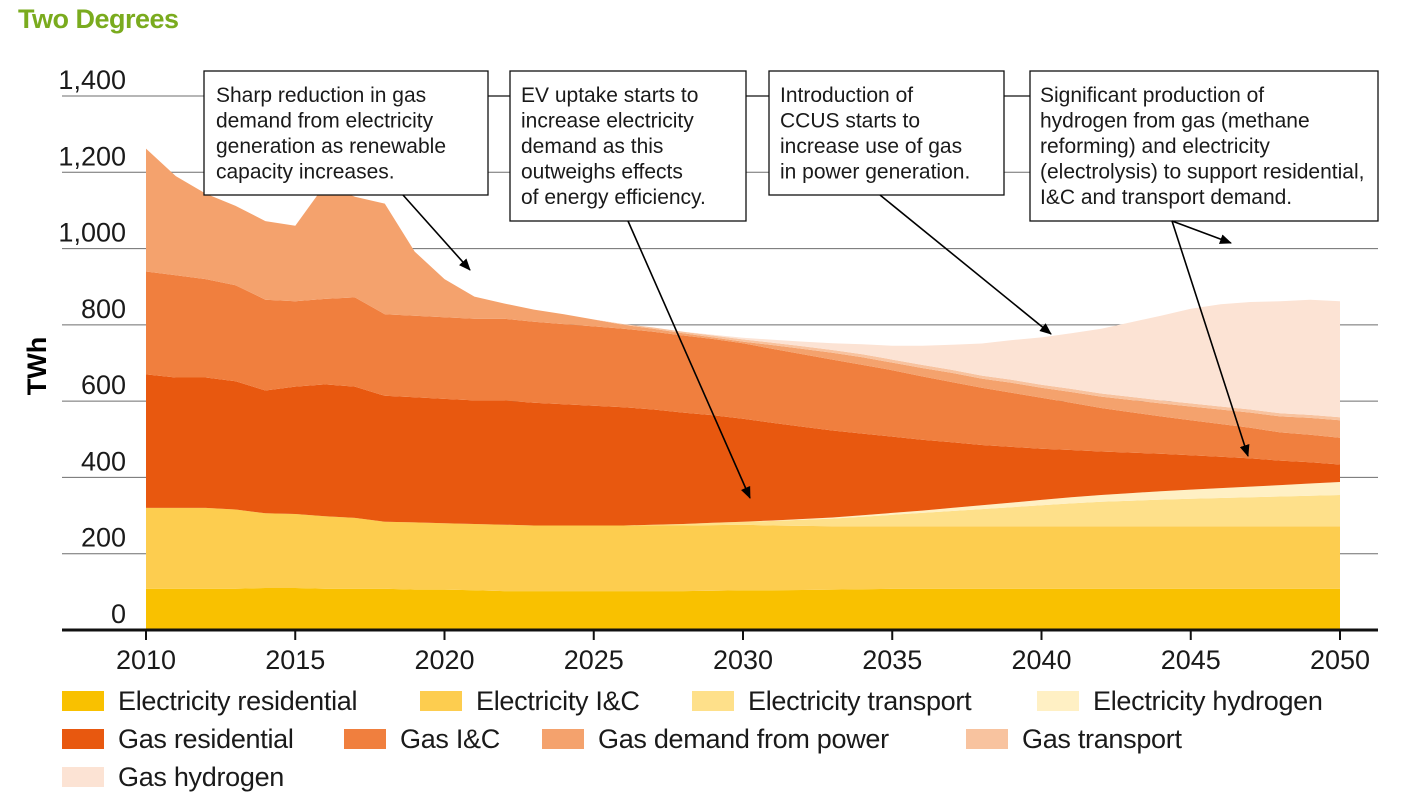  I want to click on legend-label: Electricity hydrogen, so click(1208, 700).